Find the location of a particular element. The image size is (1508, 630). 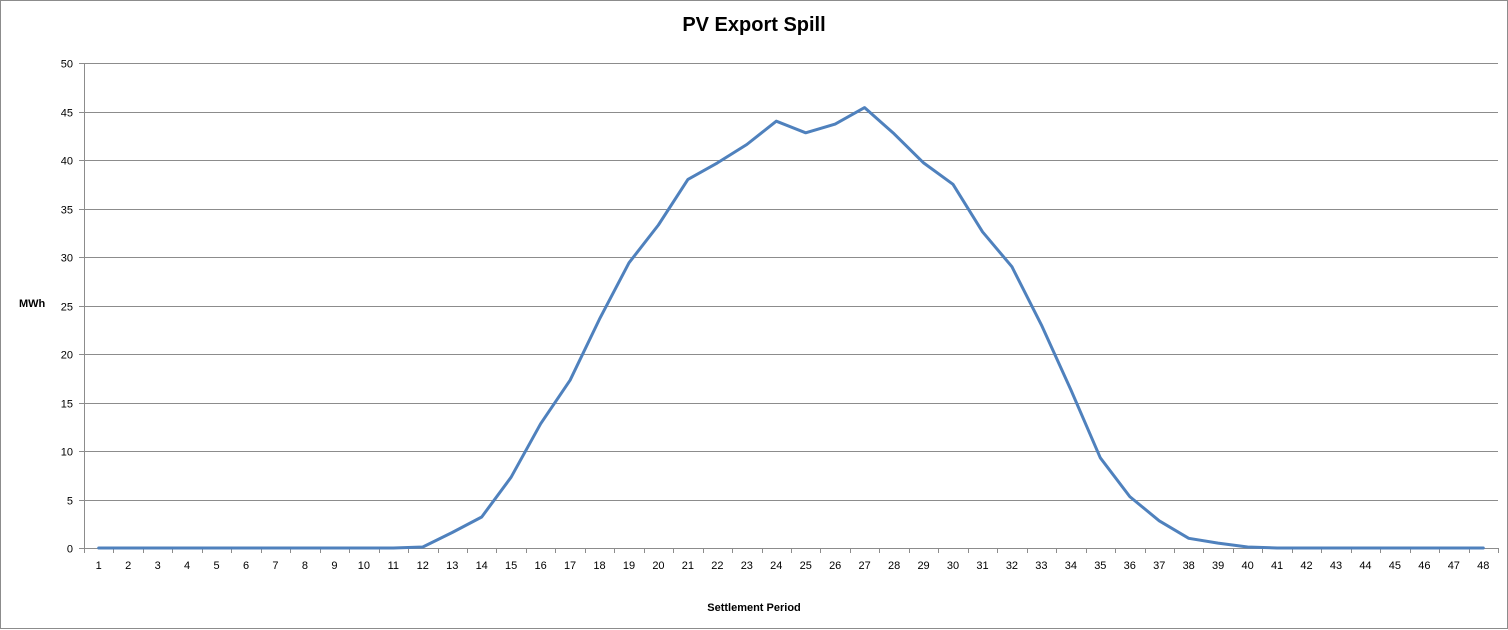

x-tick-label: 32 is located at coordinates (1012, 566).